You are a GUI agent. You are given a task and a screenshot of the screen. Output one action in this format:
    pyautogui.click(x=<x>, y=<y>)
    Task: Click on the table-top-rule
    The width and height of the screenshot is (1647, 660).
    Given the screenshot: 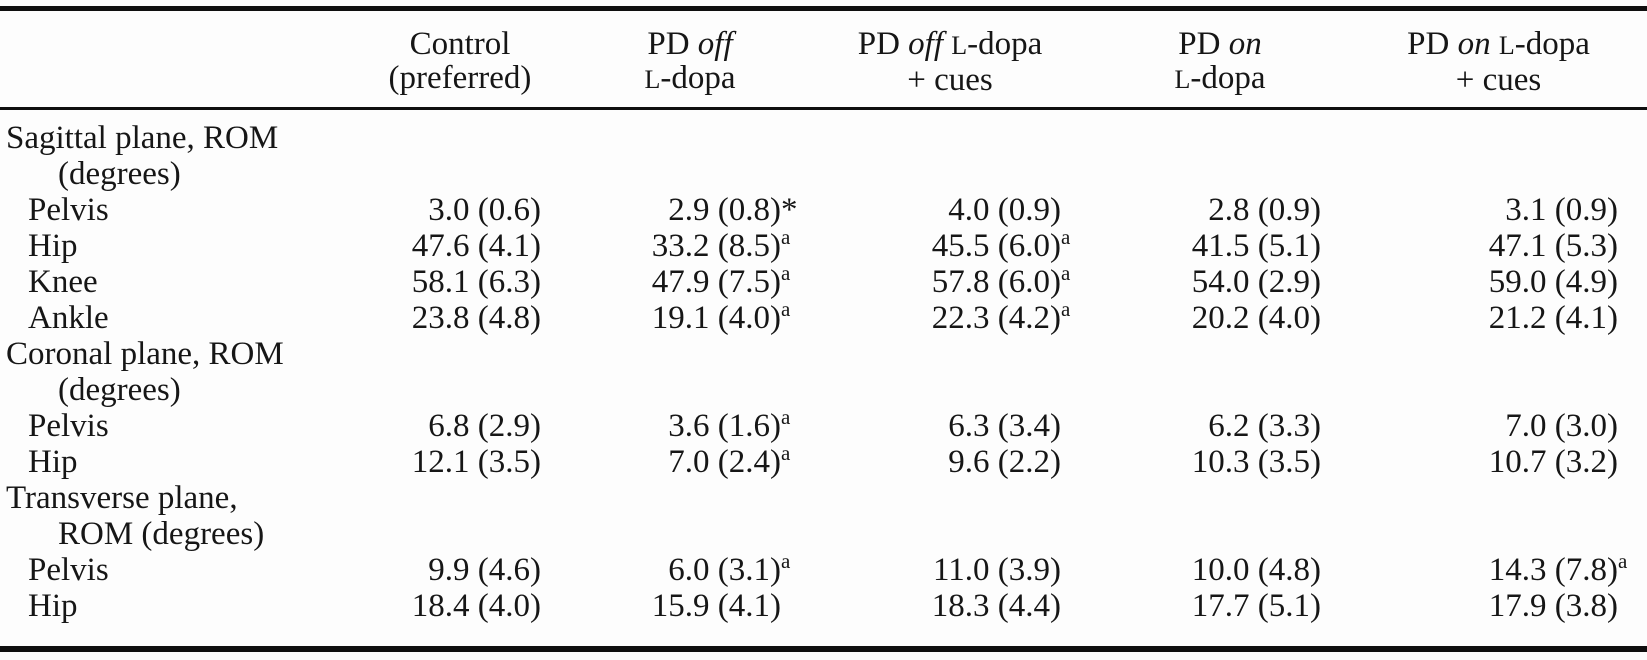 What is the action you would take?
    pyautogui.click(x=823, y=8)
    